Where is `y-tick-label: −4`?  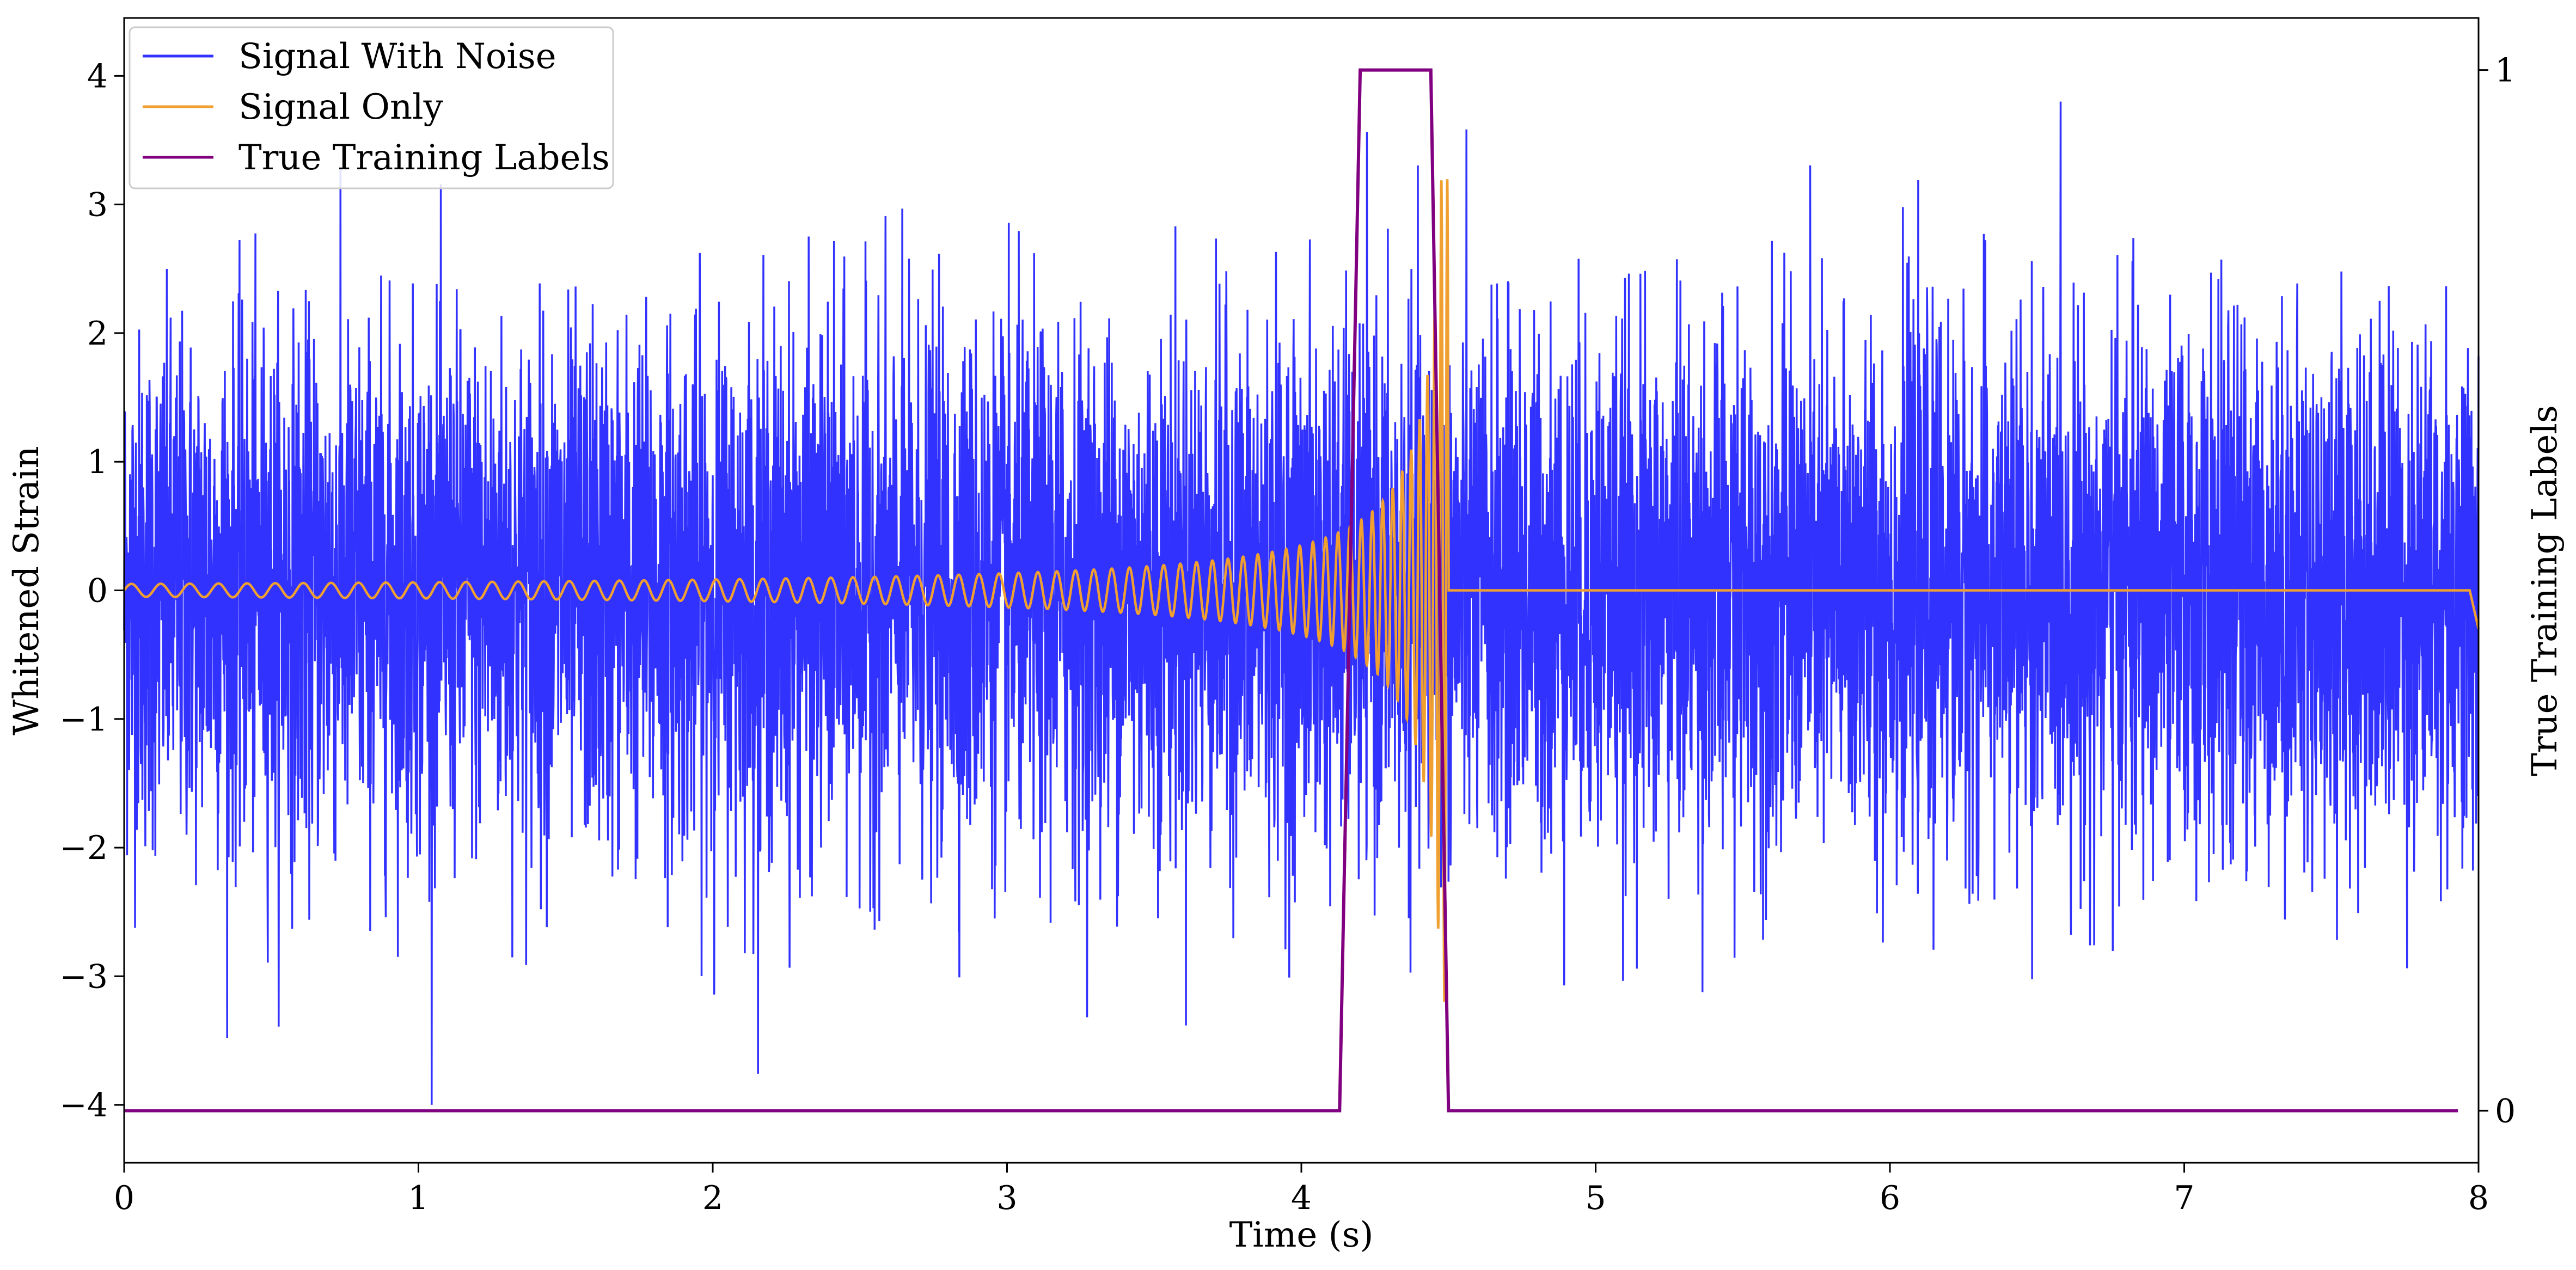 y-tick-label: −4 is located at coordinates (84, 1106).